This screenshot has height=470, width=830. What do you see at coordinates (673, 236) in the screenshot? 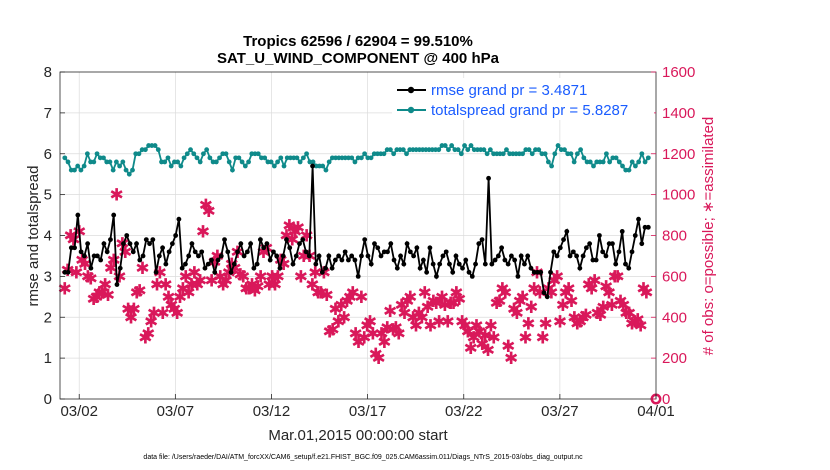
I see `y-axis-right: 0 200 400 600 800 1000 1200 1400 1600` at bounding box center [673, 236].